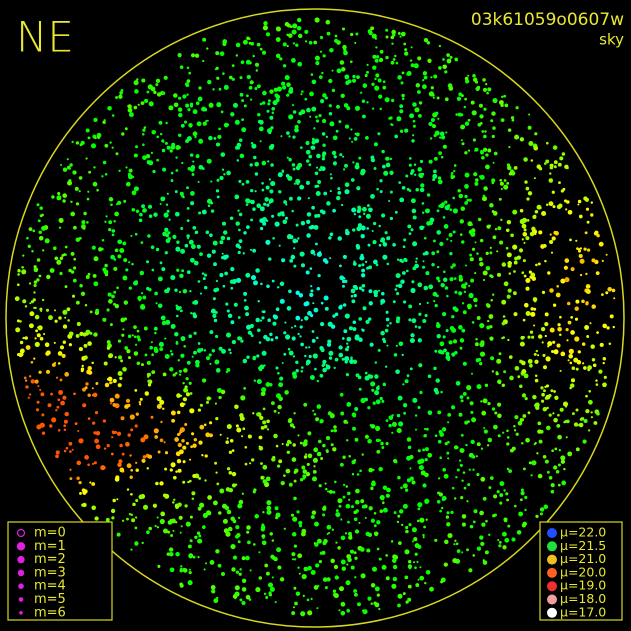  I want to click on mu-label: μ=22.0, so click(583, 532).